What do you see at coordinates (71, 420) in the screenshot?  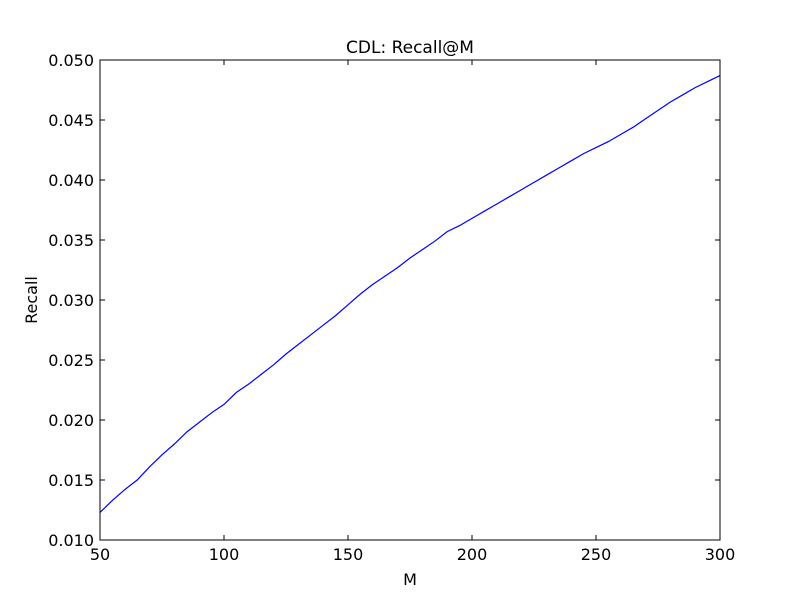 I see `y-tick-label: 0.020` at bounding box center [71, 420].